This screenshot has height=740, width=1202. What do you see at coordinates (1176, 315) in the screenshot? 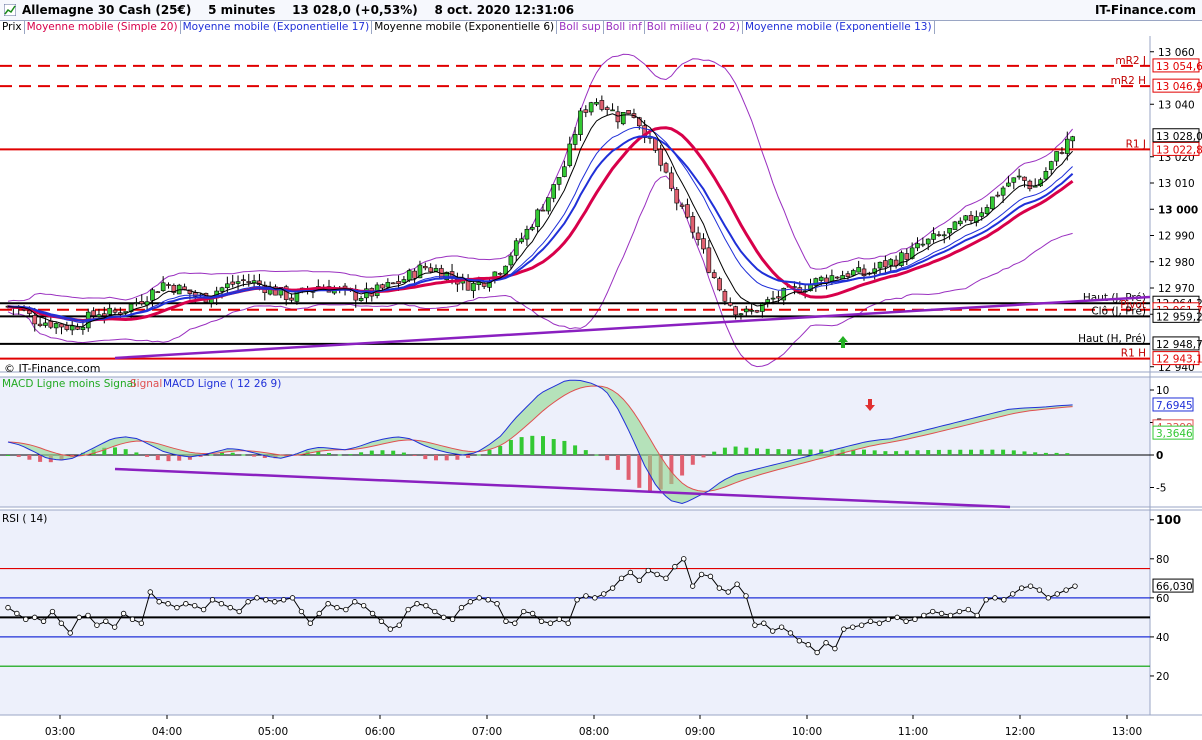
I see `price-ytick-label-8: 12 960` at bounding box center [1176, 315].